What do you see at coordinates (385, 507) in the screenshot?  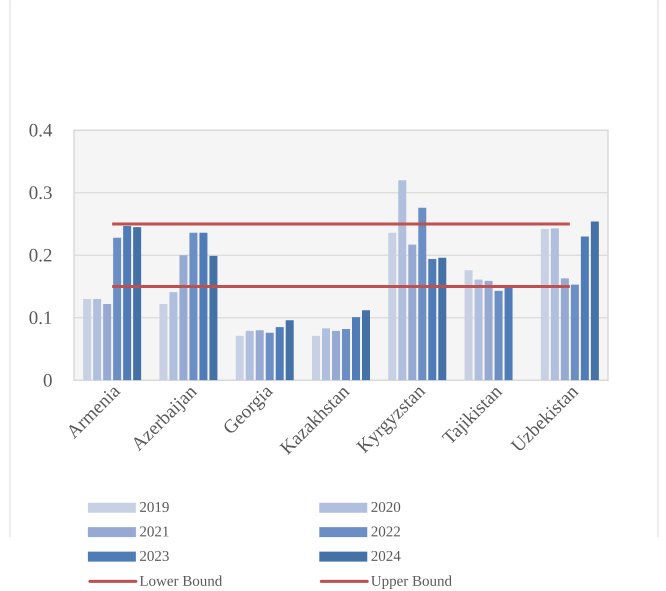 I see `legend-label: 2020` at bounding box center [385, 507].